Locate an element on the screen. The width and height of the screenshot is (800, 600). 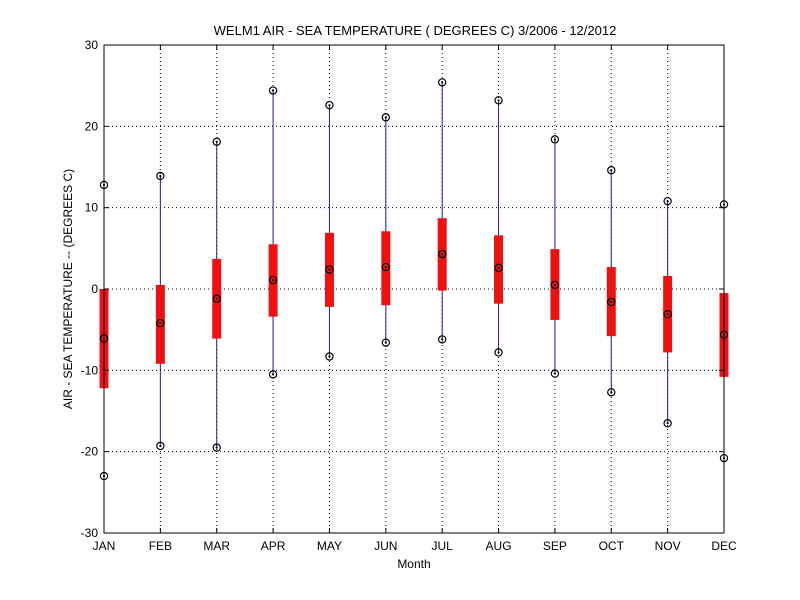
min-marker-may is located at coordinates (329, 356).